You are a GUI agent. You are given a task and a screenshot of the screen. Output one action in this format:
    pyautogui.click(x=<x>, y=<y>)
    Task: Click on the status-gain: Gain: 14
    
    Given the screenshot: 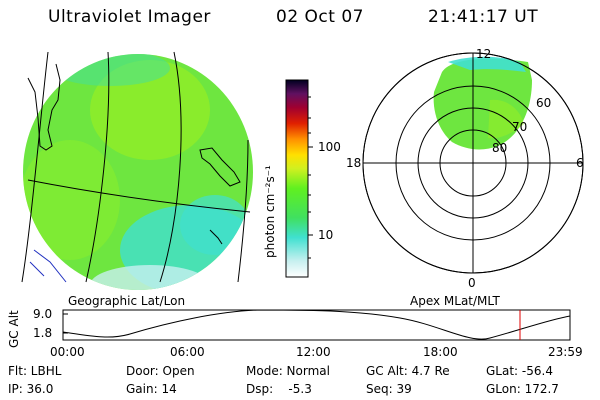 What is the action you would take?
    pyautogui.click(x=151, y=389)
    